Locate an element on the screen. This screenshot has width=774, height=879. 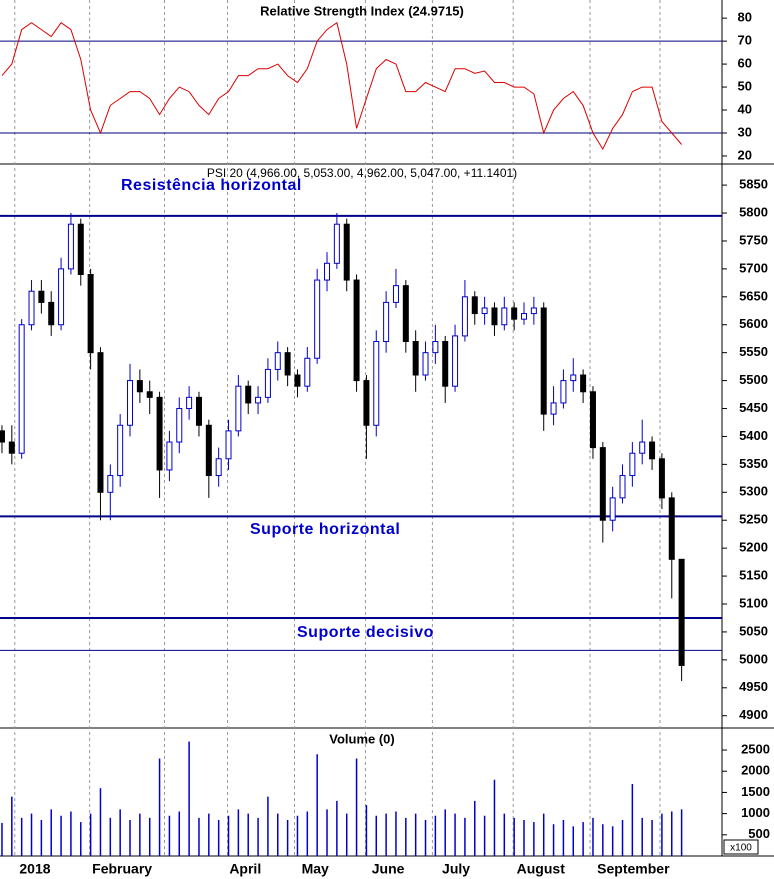
annotation: Resistência horizontal is located at coordinates (211, 185).